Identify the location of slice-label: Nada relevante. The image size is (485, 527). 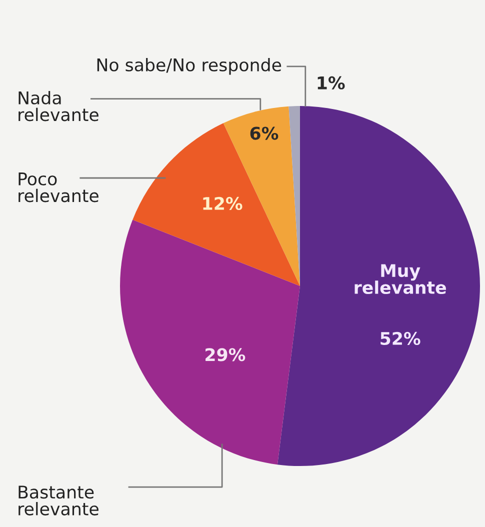
(58, 106).